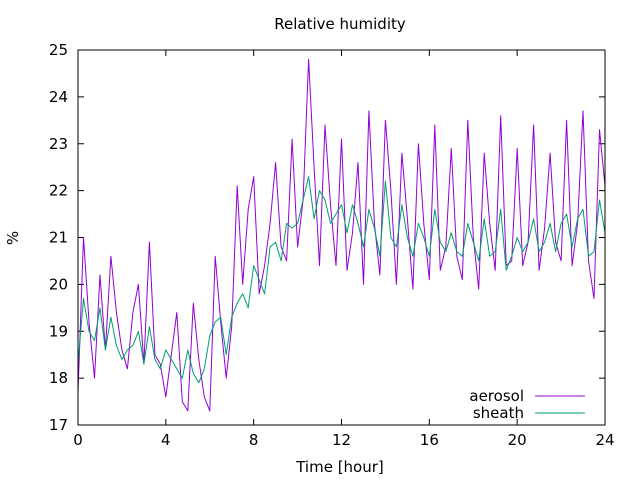 This screenshot has height=480, width=640. What do you see at coordinates (341, 440) in the screenshot?
I see `x-tick-label: 12` at bounding box center [341, 440].